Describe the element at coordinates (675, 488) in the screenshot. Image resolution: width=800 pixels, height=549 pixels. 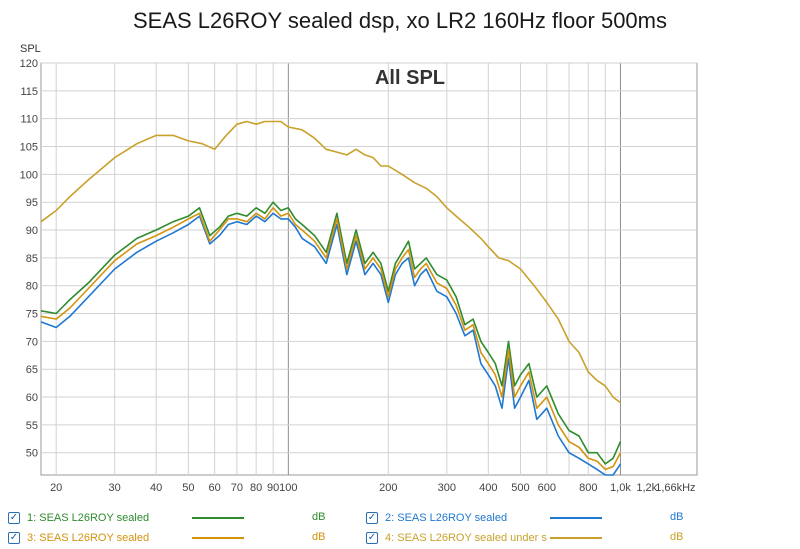
I see `x-tick-label: 1,66kHz` at that location.